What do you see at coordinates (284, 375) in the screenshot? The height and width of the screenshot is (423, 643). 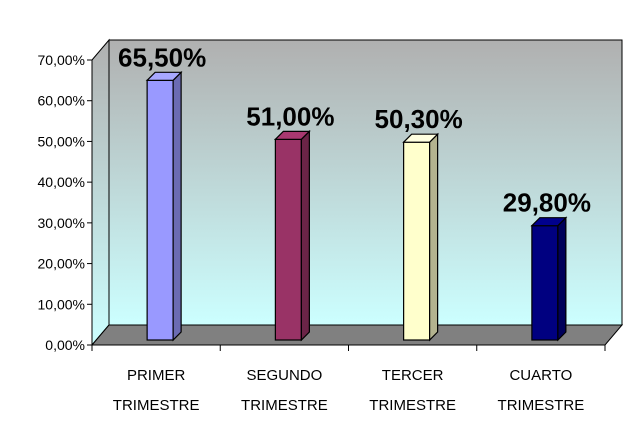 I see `category-label: SEGUNDO` at bounding box center [284, 375].